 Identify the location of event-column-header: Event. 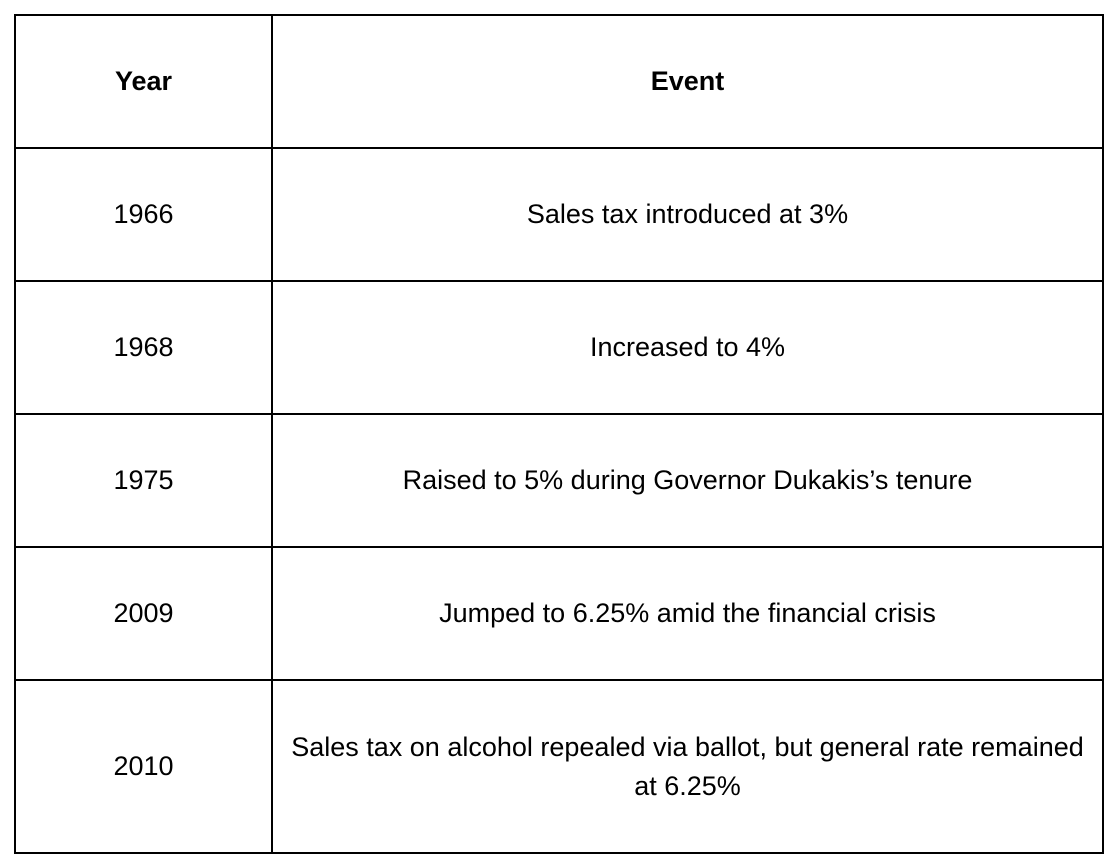
(687, 81).